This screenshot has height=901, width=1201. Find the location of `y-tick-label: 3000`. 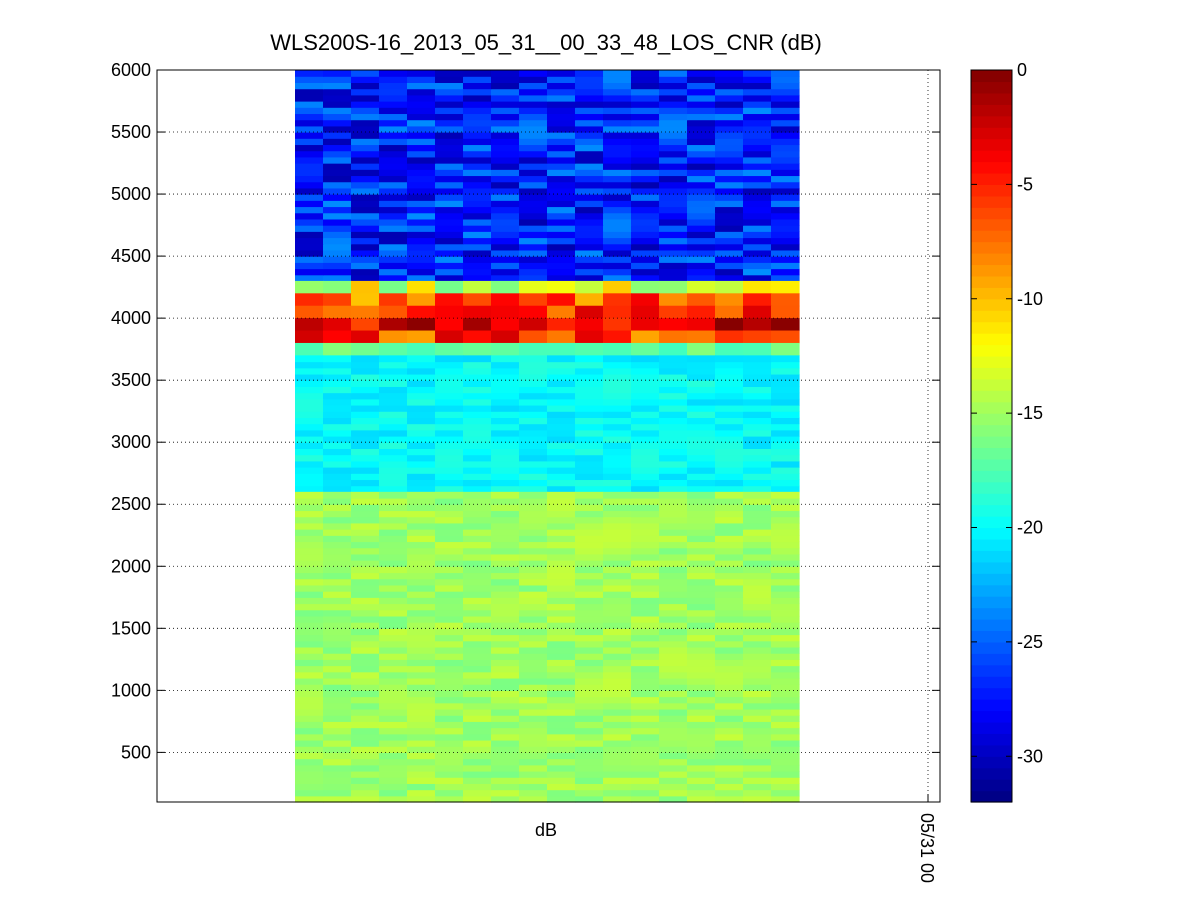

y-tick-label: 3000 is located at coordinates (131, 442).